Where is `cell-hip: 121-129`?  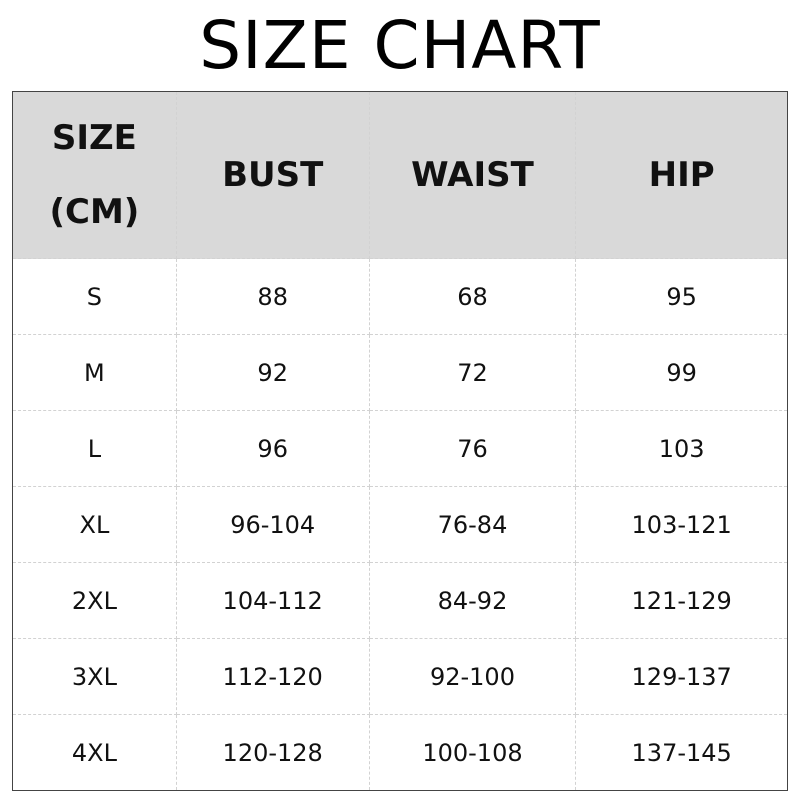 cell-hip: 121-129 is located at coordinates (681, 600).